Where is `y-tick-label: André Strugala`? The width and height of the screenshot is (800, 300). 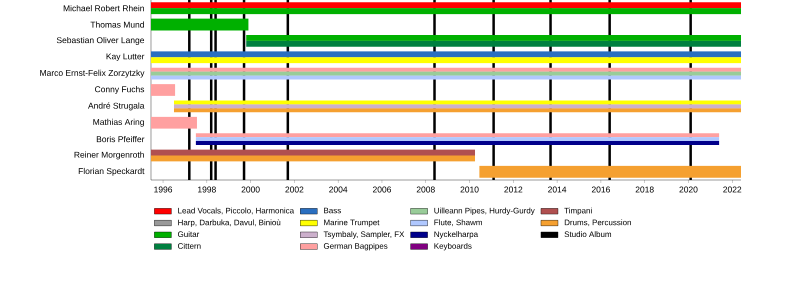
y-tick-label: André Strugala is located at coordinates (116, 106).